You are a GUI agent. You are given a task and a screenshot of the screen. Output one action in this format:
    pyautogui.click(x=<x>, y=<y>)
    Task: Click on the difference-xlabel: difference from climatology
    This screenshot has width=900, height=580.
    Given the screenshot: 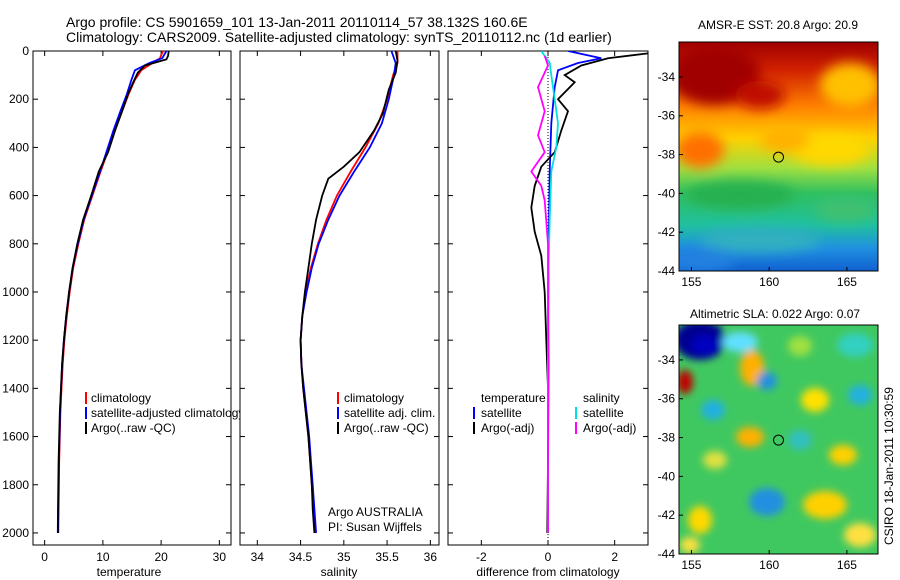 What is the action you would take?
    pyautogui.click(x=547, y=572)
    